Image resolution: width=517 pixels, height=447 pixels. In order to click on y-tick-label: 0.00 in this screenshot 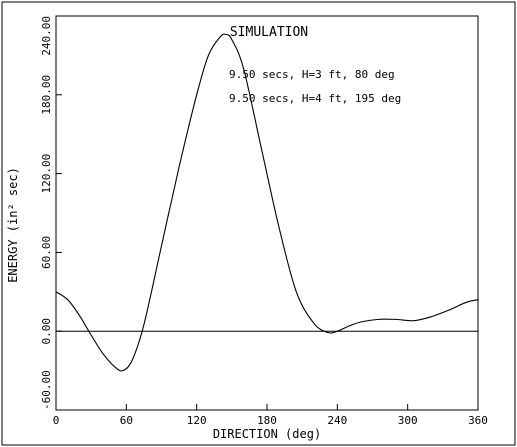, I will do `click(46, 331)`.